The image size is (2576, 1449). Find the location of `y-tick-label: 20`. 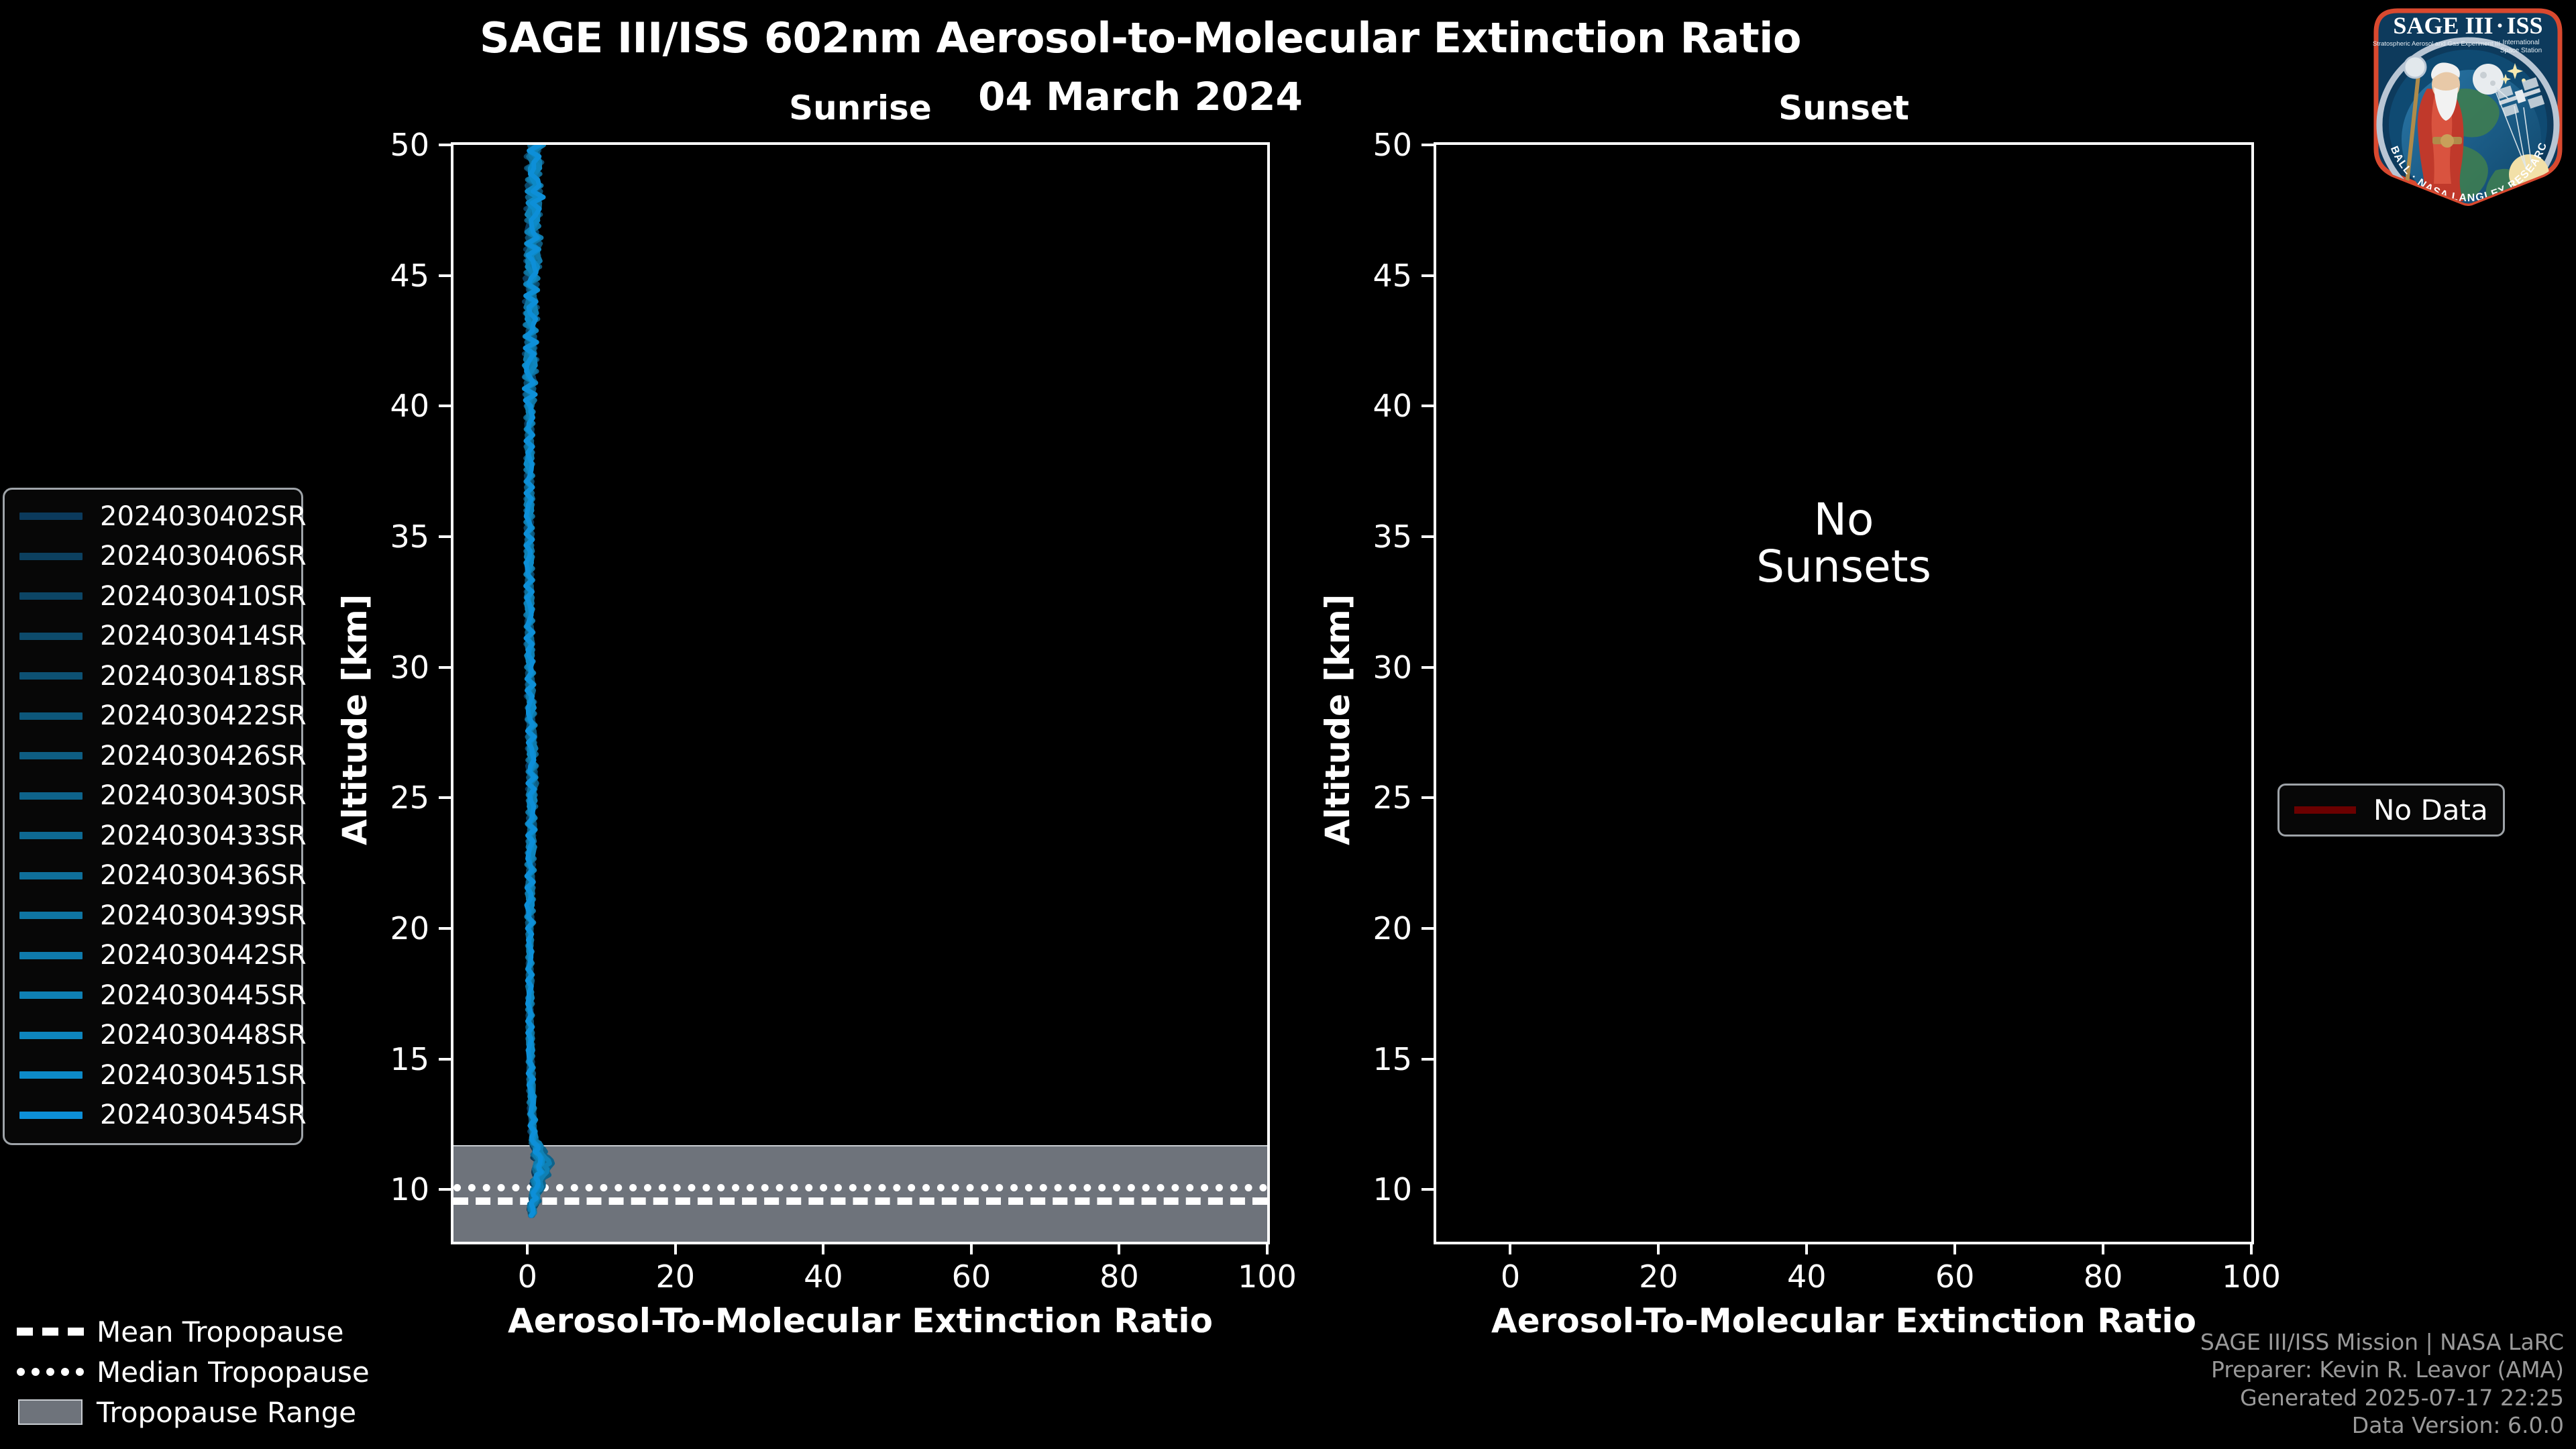

y-tick-label: 20 is located at coordinates (409, 928).